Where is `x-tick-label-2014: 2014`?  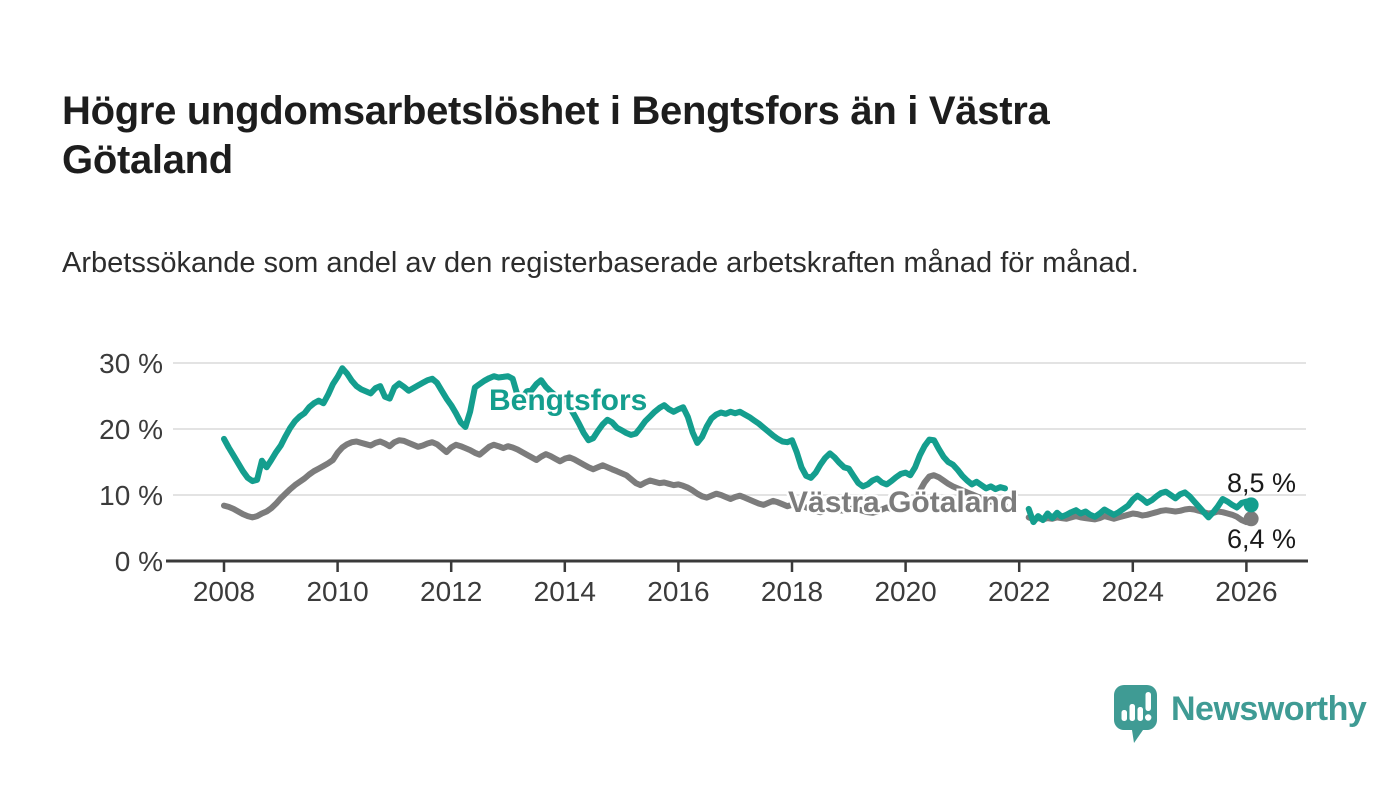
x-tick-label-2014: 2014 is located at coordinates (565, 591).